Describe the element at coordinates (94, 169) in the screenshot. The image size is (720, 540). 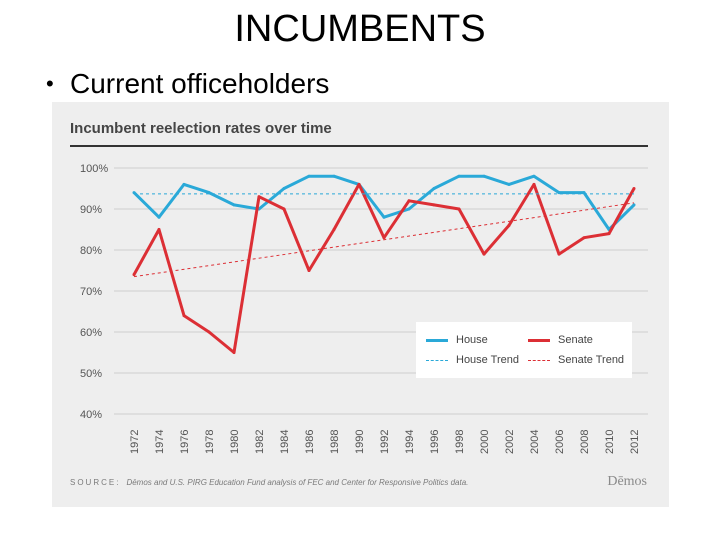
I see `y-tick-label: 100%` at that location.